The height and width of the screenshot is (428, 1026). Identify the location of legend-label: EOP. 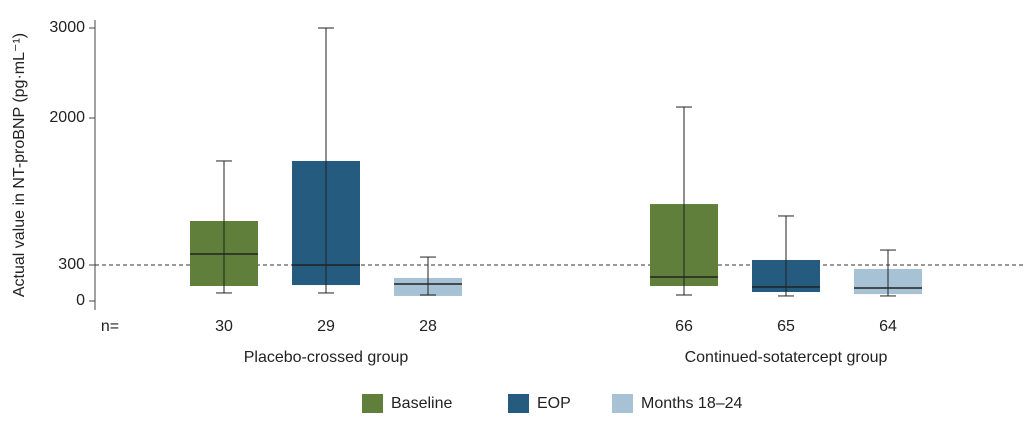
(554, 403).